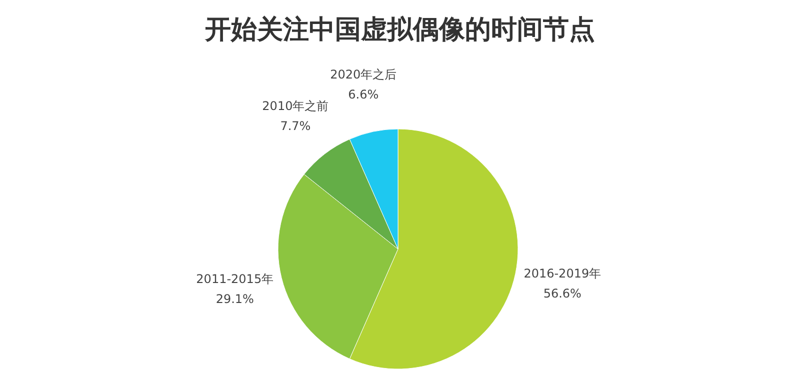  Describe the element at coordinates (235, 279) in the screenshot. I see `slice-label: 2011-2015年` at that location.